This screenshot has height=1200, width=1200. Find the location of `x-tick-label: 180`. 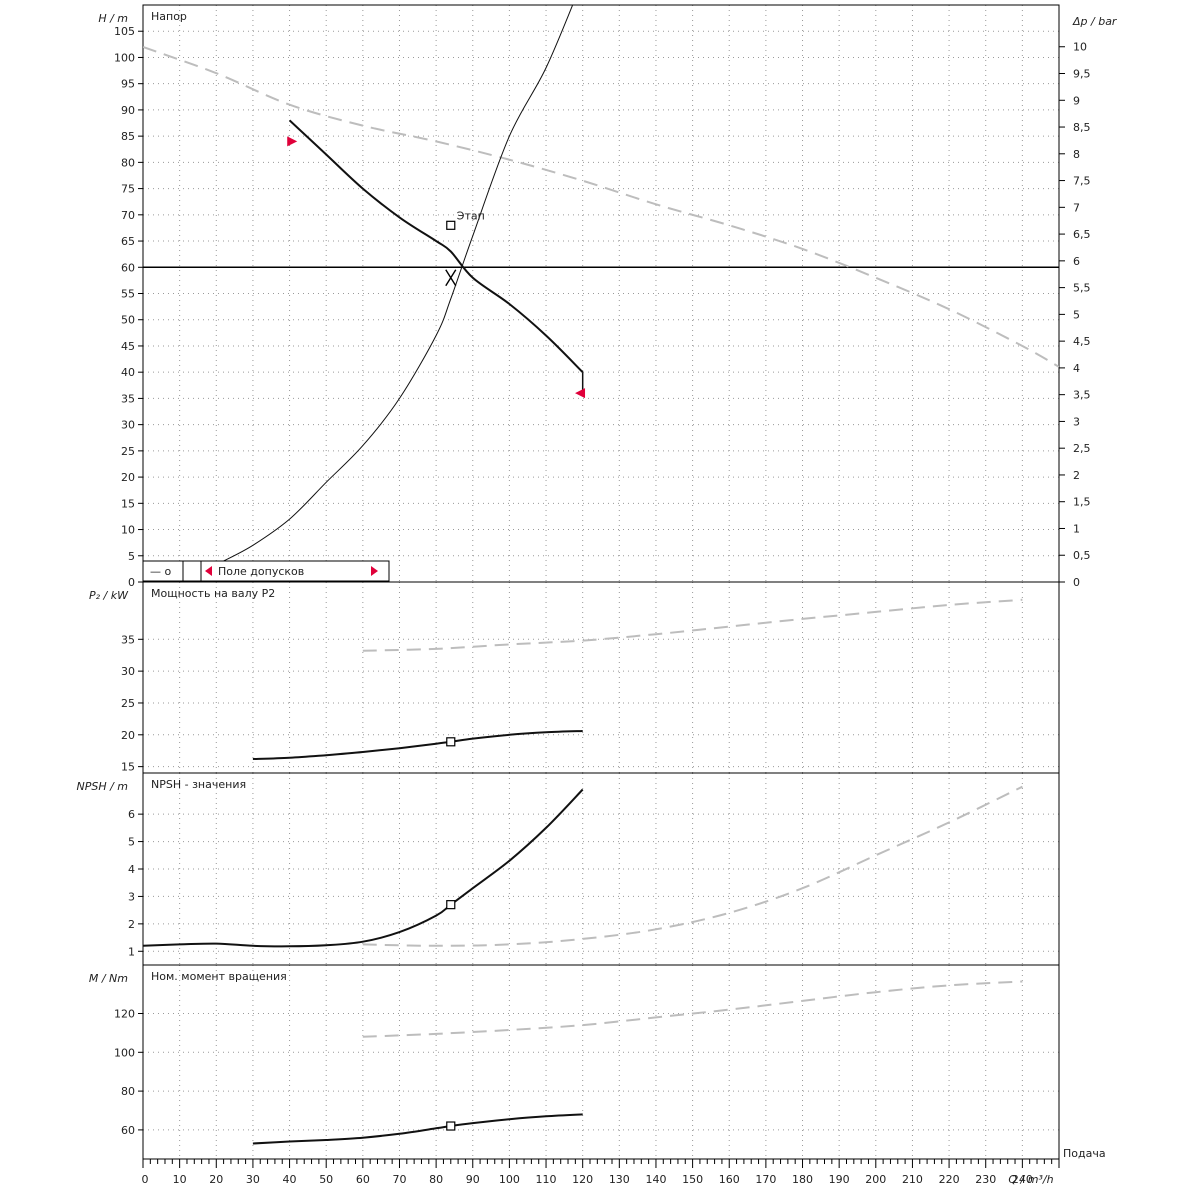

x-tick-label: 180 is located at coordinates (802, 1179).